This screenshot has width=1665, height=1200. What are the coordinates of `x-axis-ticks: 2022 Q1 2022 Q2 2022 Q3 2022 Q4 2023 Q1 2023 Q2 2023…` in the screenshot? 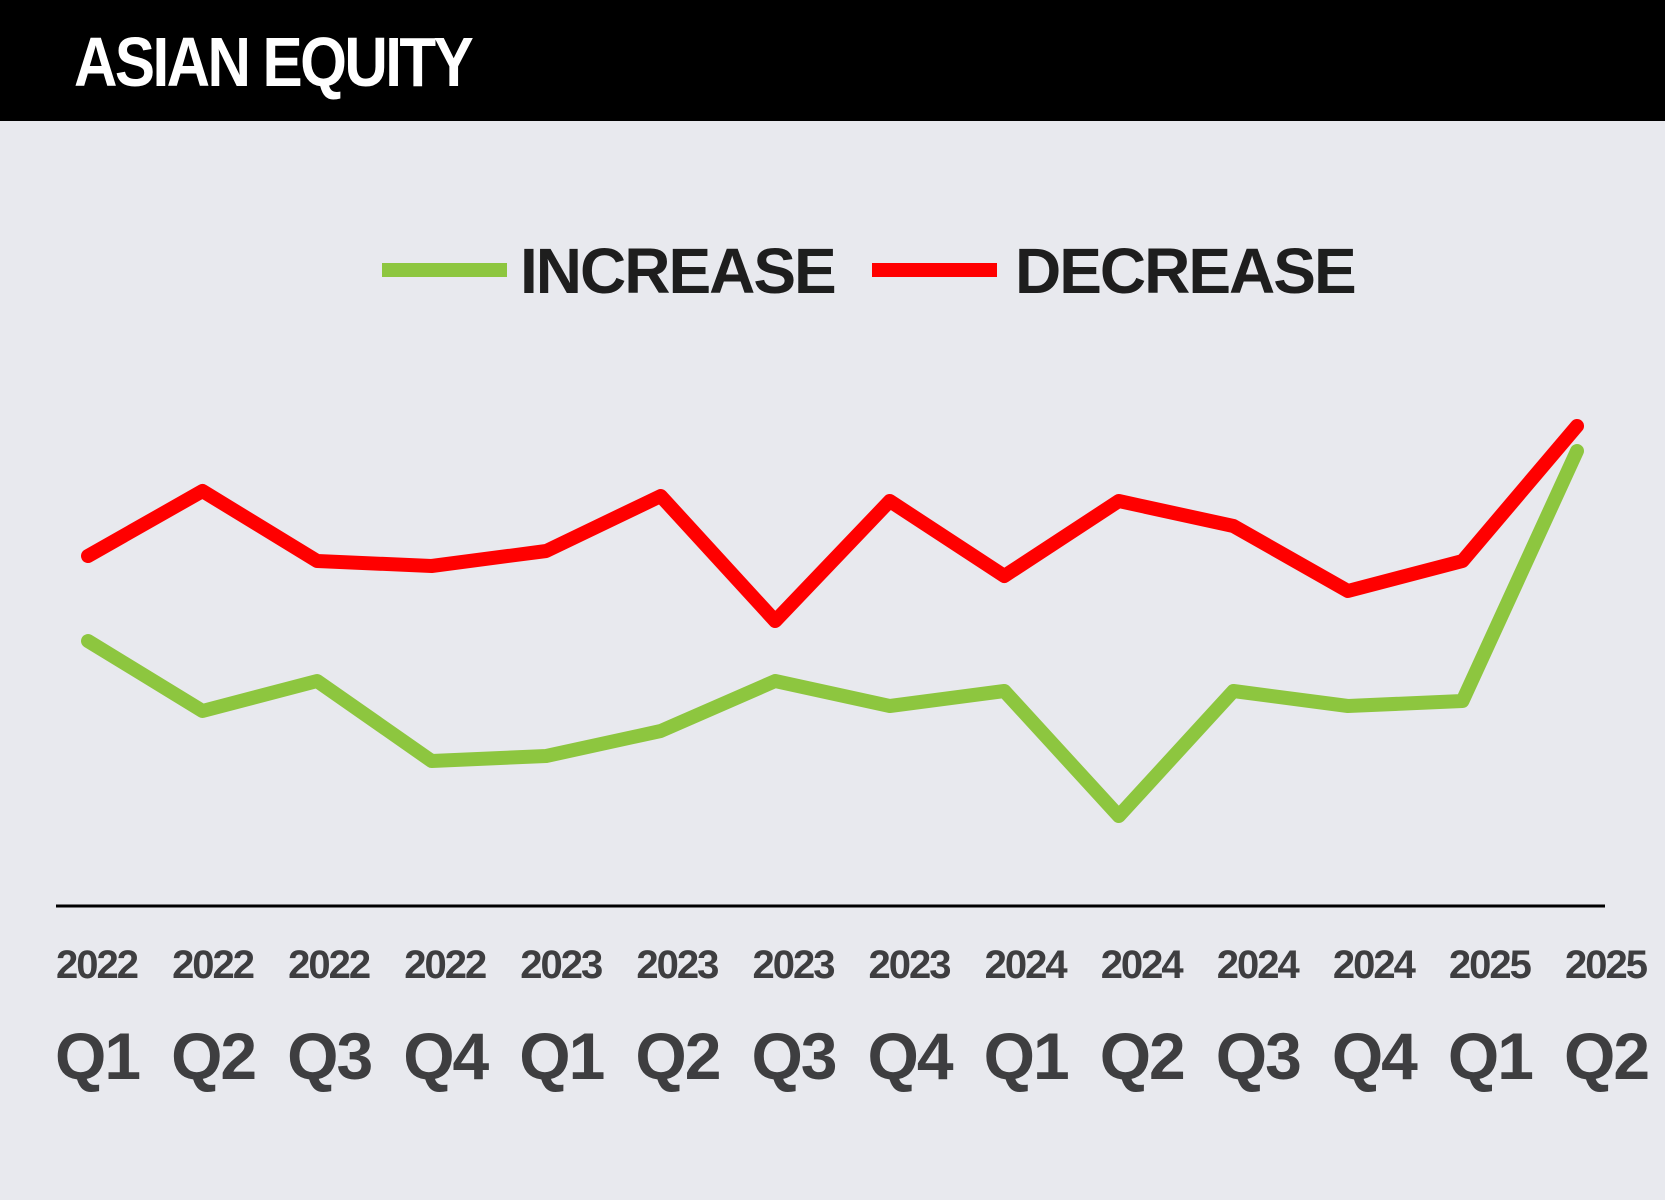 It's located at (852, 1018).